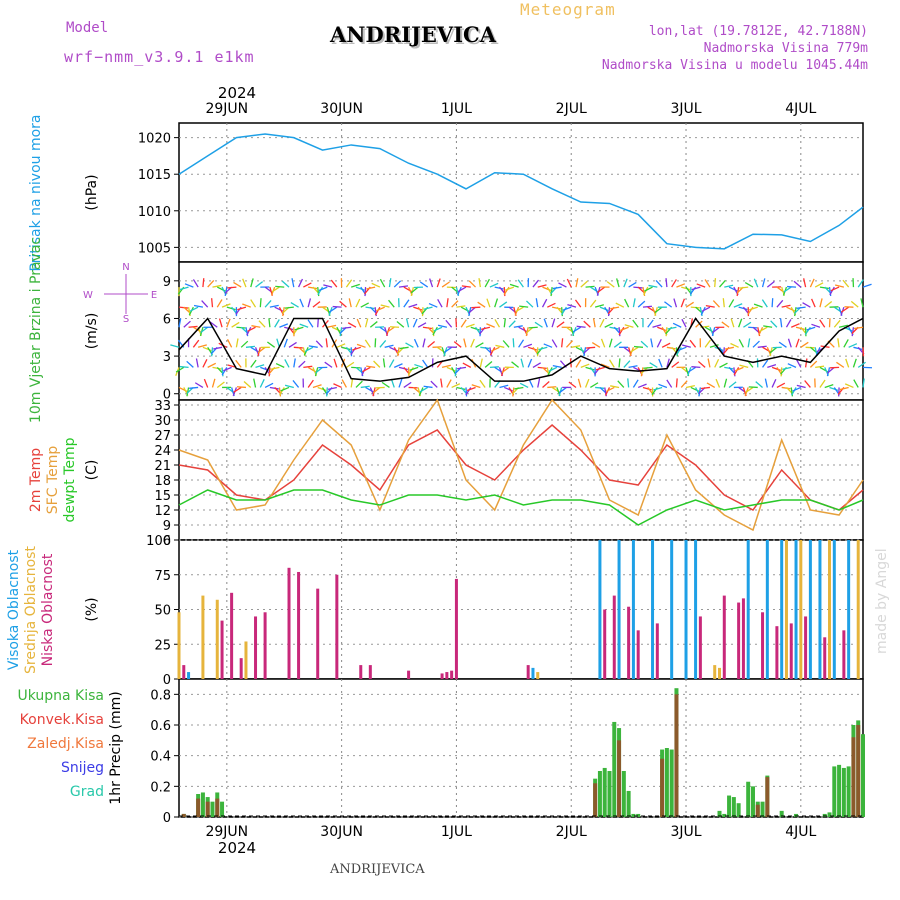 The width and height of the screenshot is (900, 900). Describe the element at coordinates (159, 57) in the screenshot. I see `model-name: wrf−nmm_v3.9.1 e1km` at that location.